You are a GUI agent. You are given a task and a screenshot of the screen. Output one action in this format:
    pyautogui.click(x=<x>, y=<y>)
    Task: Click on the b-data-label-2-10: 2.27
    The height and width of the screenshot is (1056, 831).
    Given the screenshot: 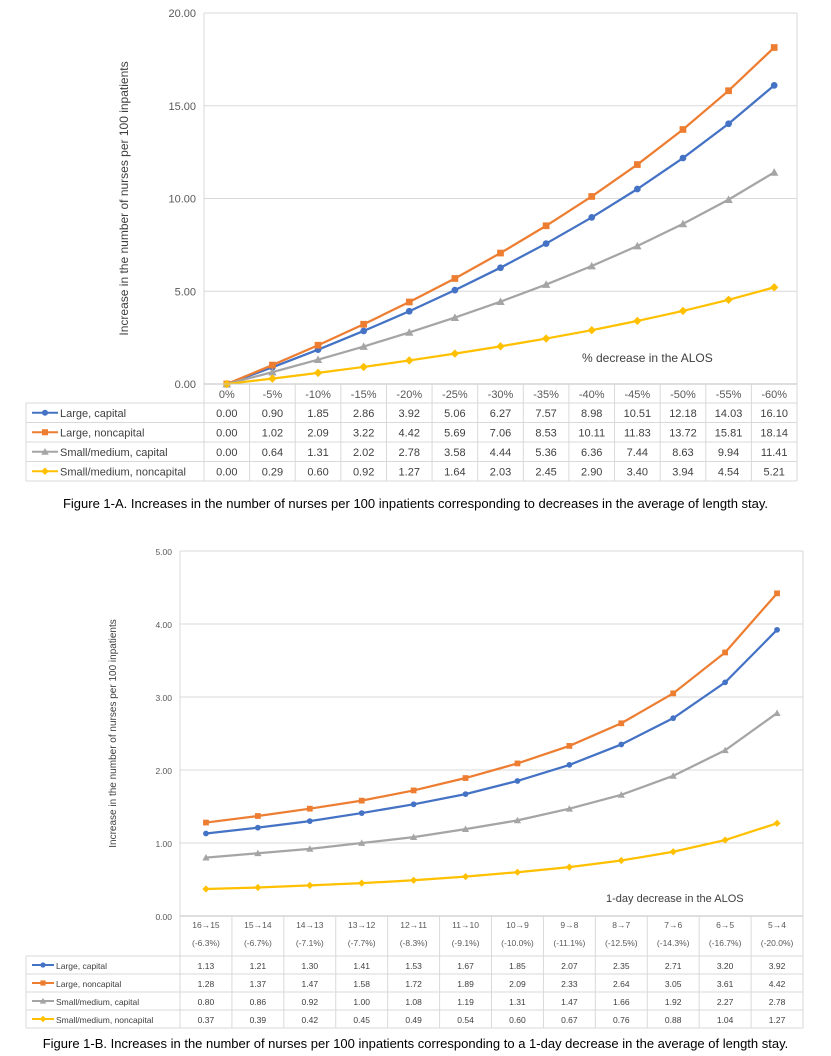 What is the action you would take?
    pyautogui.click(x=725, y=1002)
    